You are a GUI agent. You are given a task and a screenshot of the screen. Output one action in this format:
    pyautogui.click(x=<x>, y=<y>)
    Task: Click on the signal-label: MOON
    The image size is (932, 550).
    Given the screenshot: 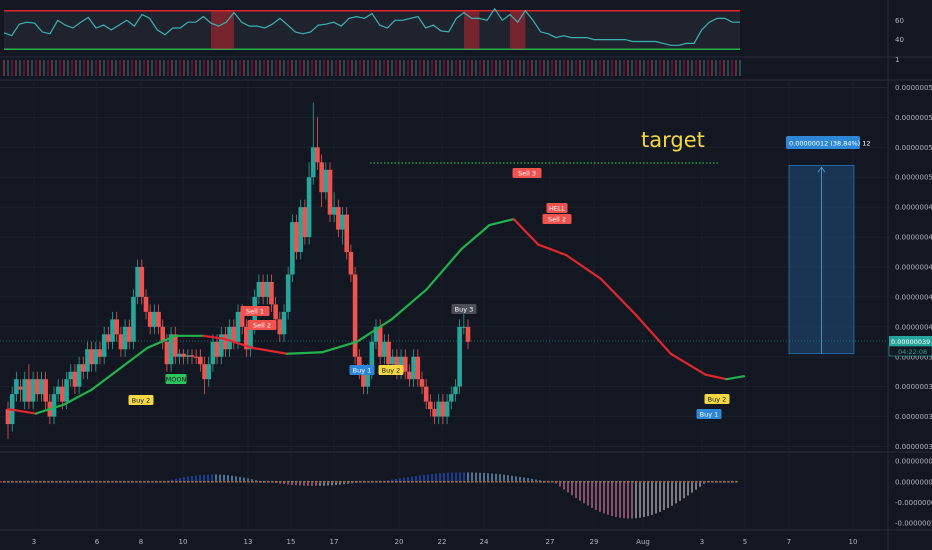 What is the action you would take?
    pyautogui.click(x=176, y=379)
    